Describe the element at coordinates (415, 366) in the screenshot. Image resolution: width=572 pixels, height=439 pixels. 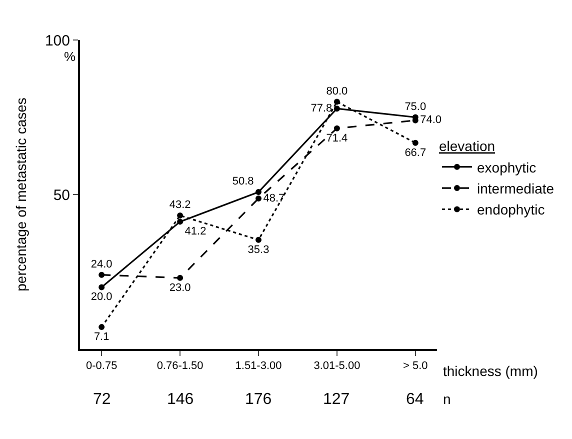
I see `x-tick-label: > 5.0` at that location.